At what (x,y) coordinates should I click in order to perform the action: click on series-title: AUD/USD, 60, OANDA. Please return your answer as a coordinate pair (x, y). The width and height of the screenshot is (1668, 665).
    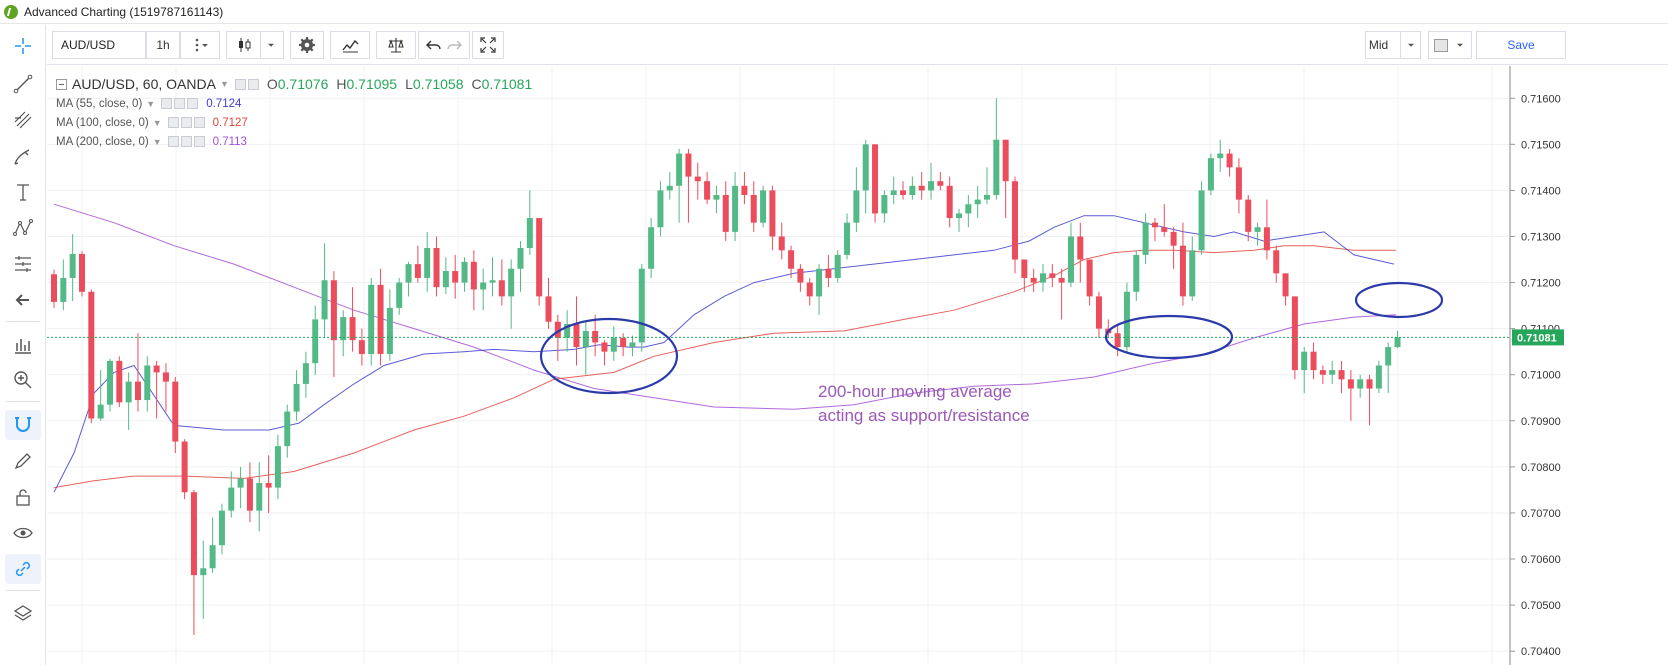
    Looking at the image, I should click on (144, 84).